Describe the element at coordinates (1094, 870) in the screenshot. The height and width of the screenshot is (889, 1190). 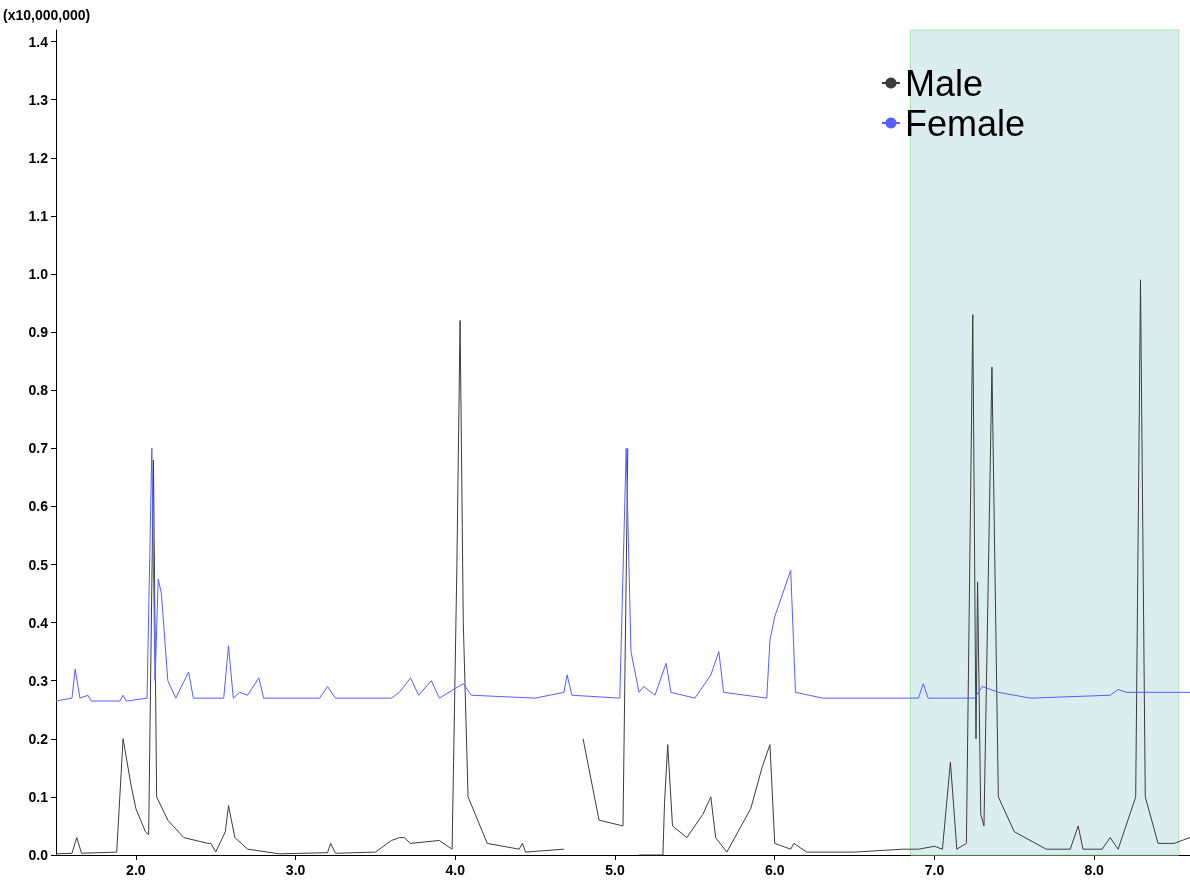
I see `x-tick-label: 8.0` at that location.